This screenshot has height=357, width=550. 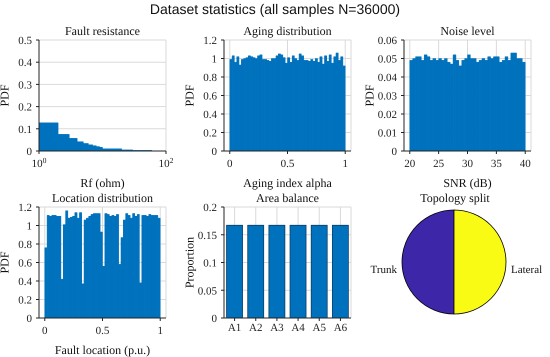 I want to click on chart-title: Topology split, so click(x=455, y=198).